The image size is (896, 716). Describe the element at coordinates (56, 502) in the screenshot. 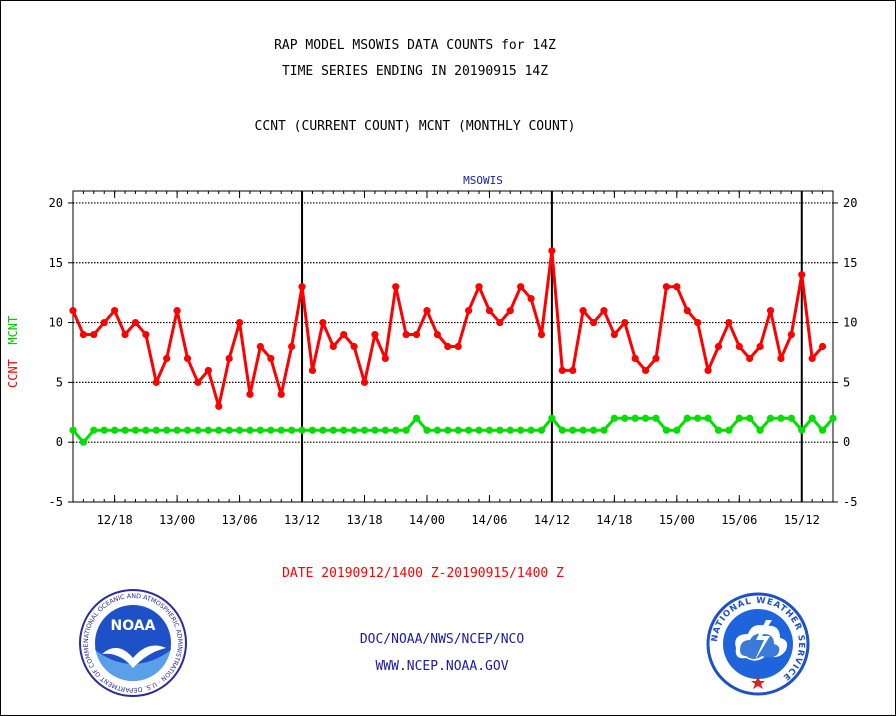

I see `y-tick-label-left: -5` at that location.